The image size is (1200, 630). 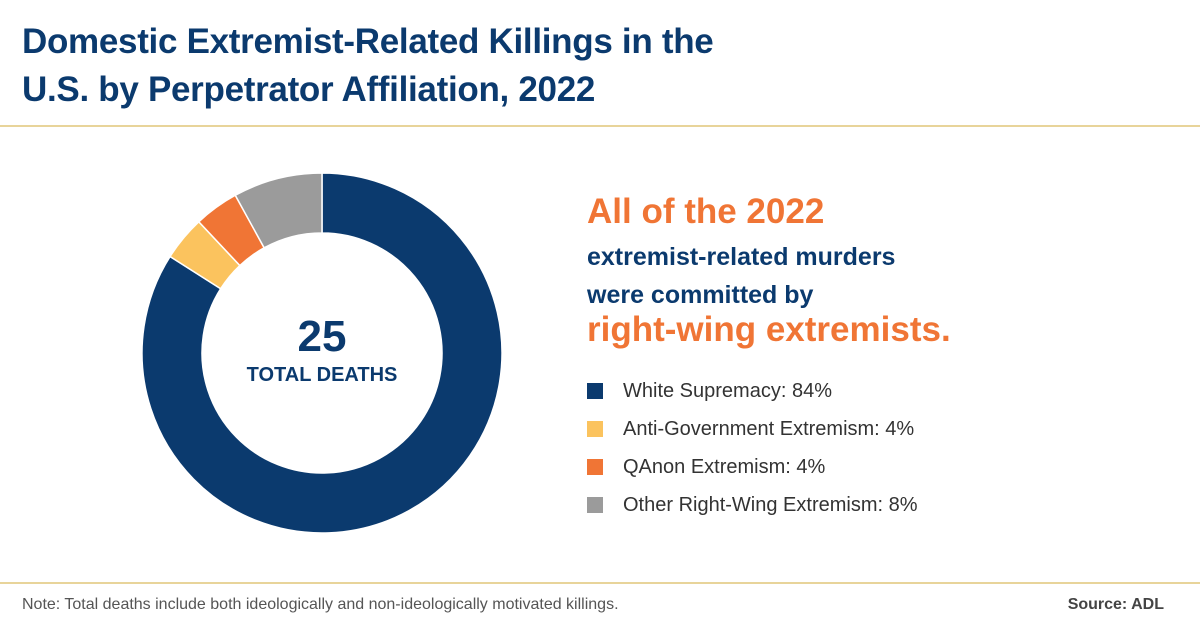 I want to click on legend-label: White Supremacy: 84%, so click(x=727, y=390).